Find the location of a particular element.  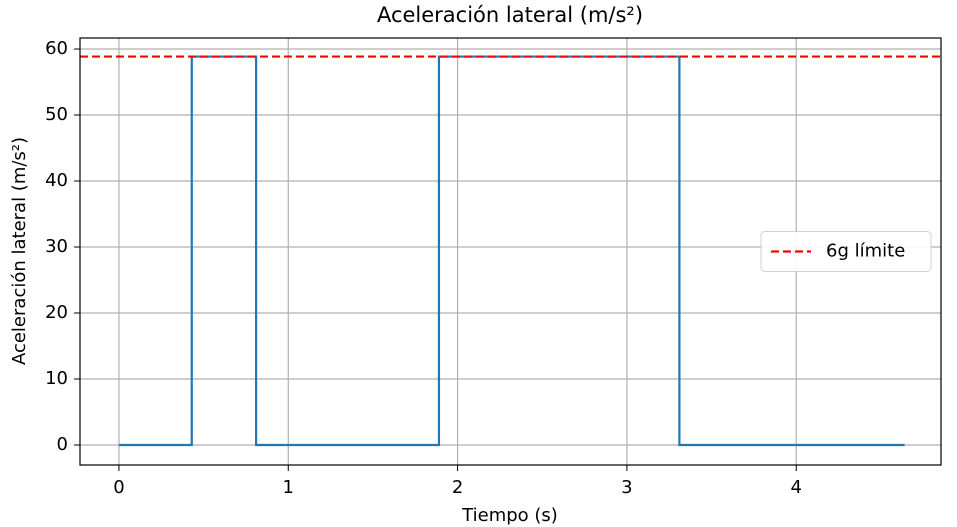

y-axis-label: Aceleración lateral (m/s²) is located at coordinates (19, 251).